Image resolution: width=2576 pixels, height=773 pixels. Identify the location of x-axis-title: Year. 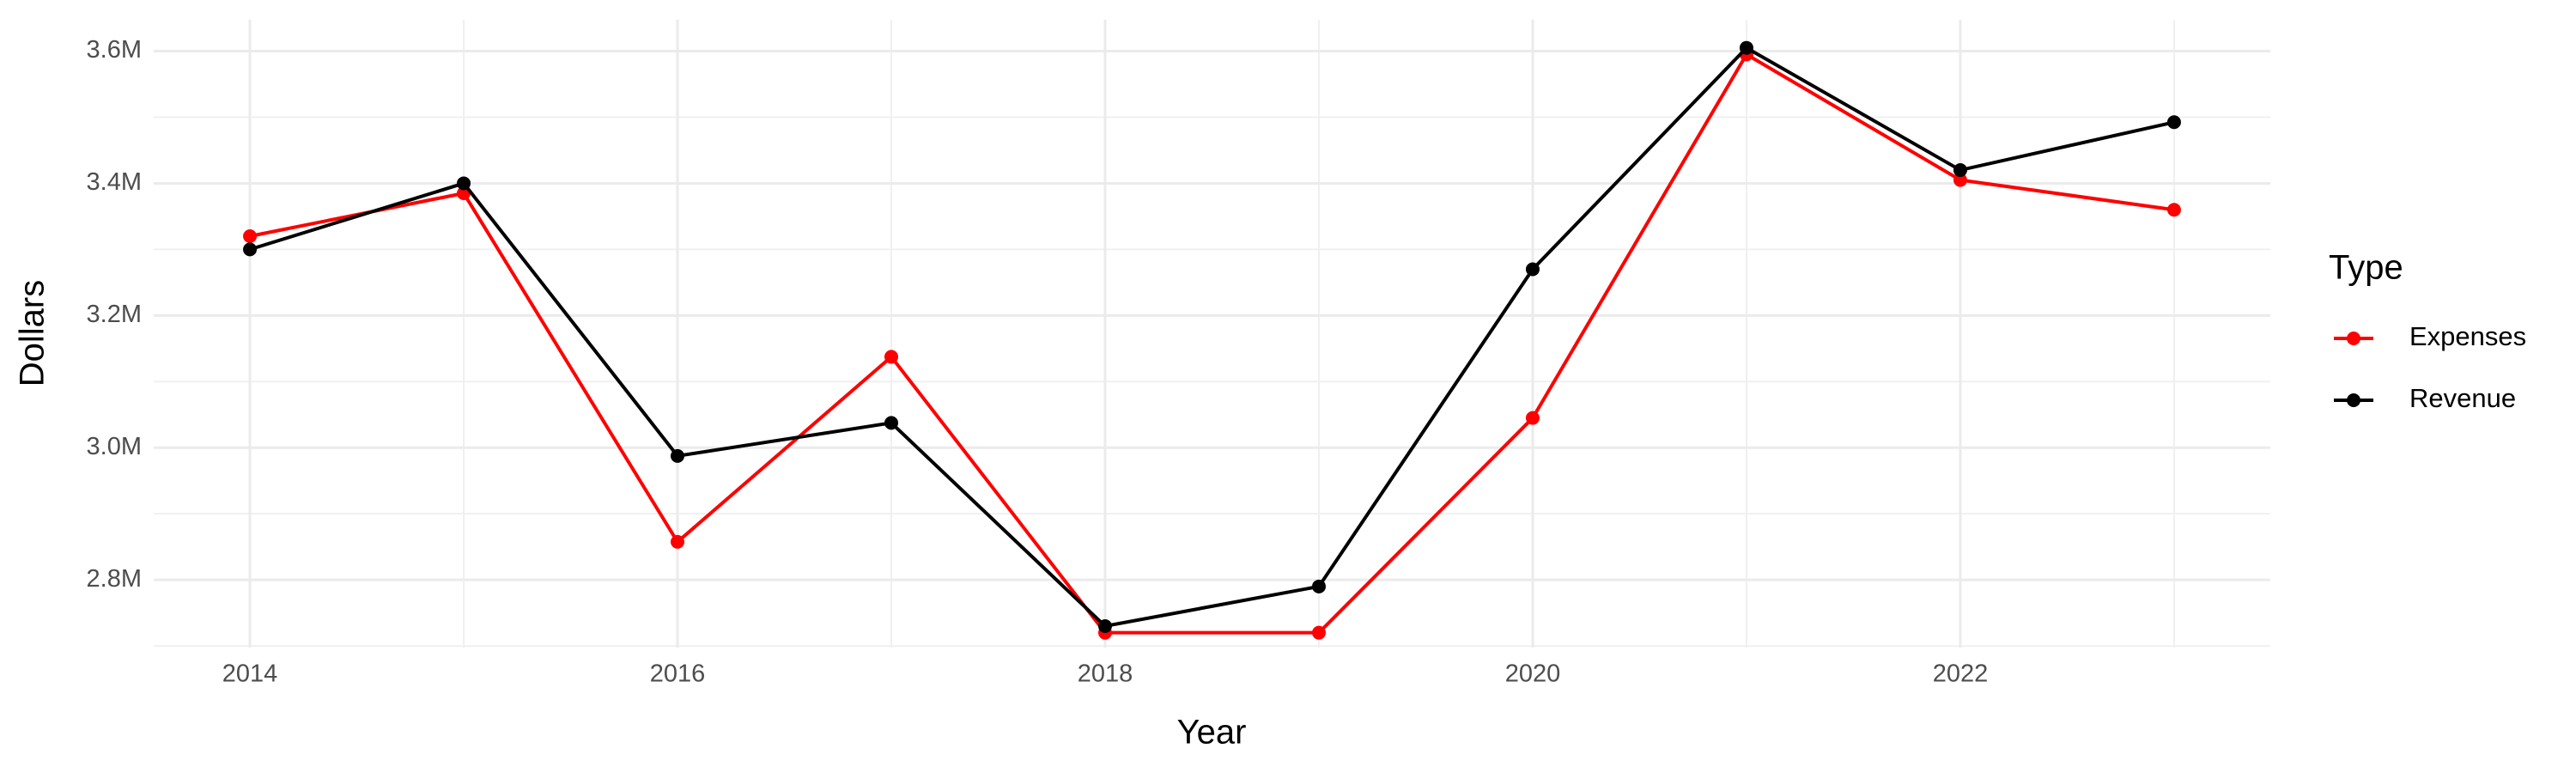
(1212, 733).